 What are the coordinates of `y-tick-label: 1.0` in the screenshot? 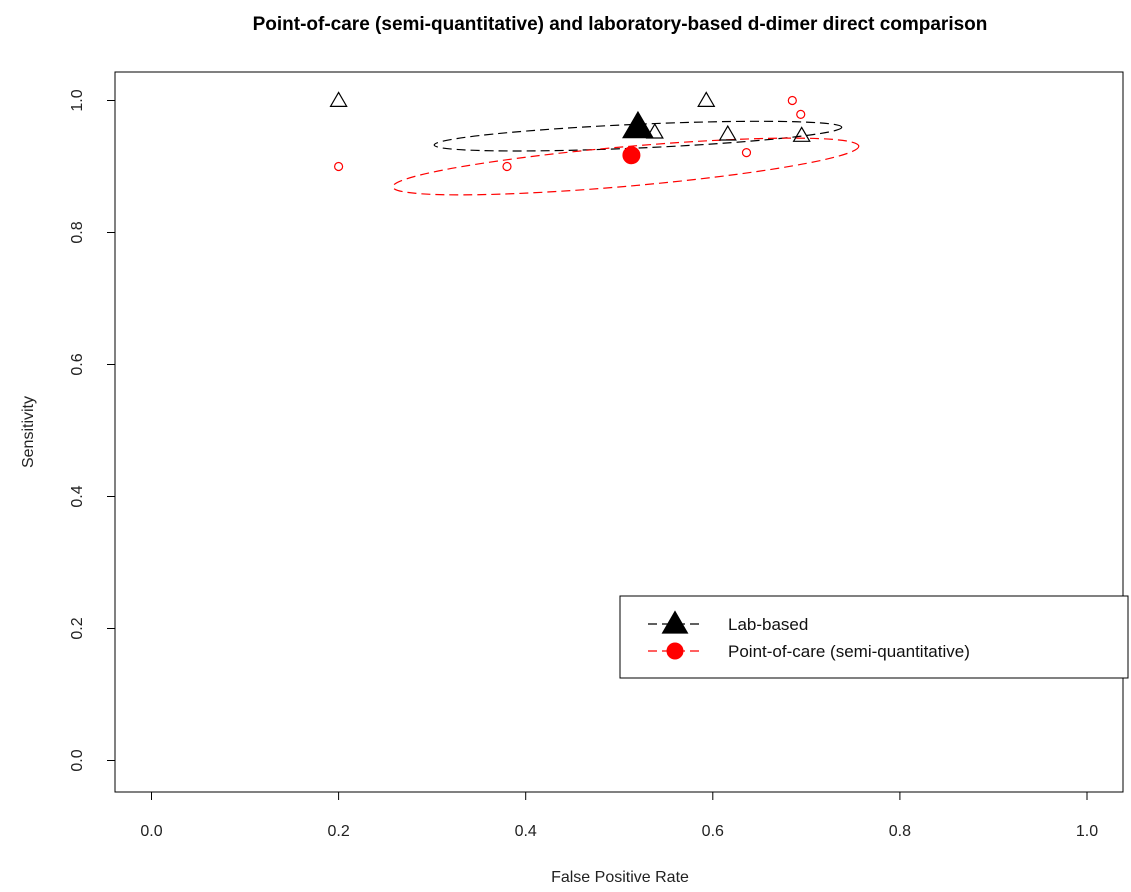 It's located at (77, 100).